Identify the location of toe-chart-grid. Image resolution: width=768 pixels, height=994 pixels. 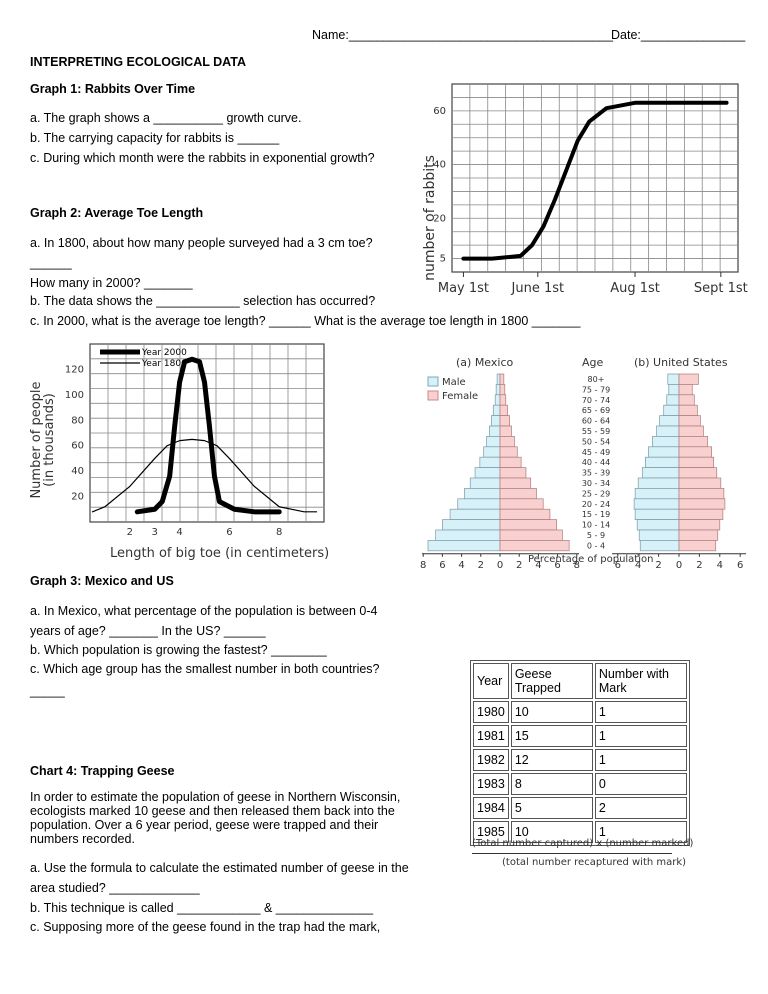
(207, 433).